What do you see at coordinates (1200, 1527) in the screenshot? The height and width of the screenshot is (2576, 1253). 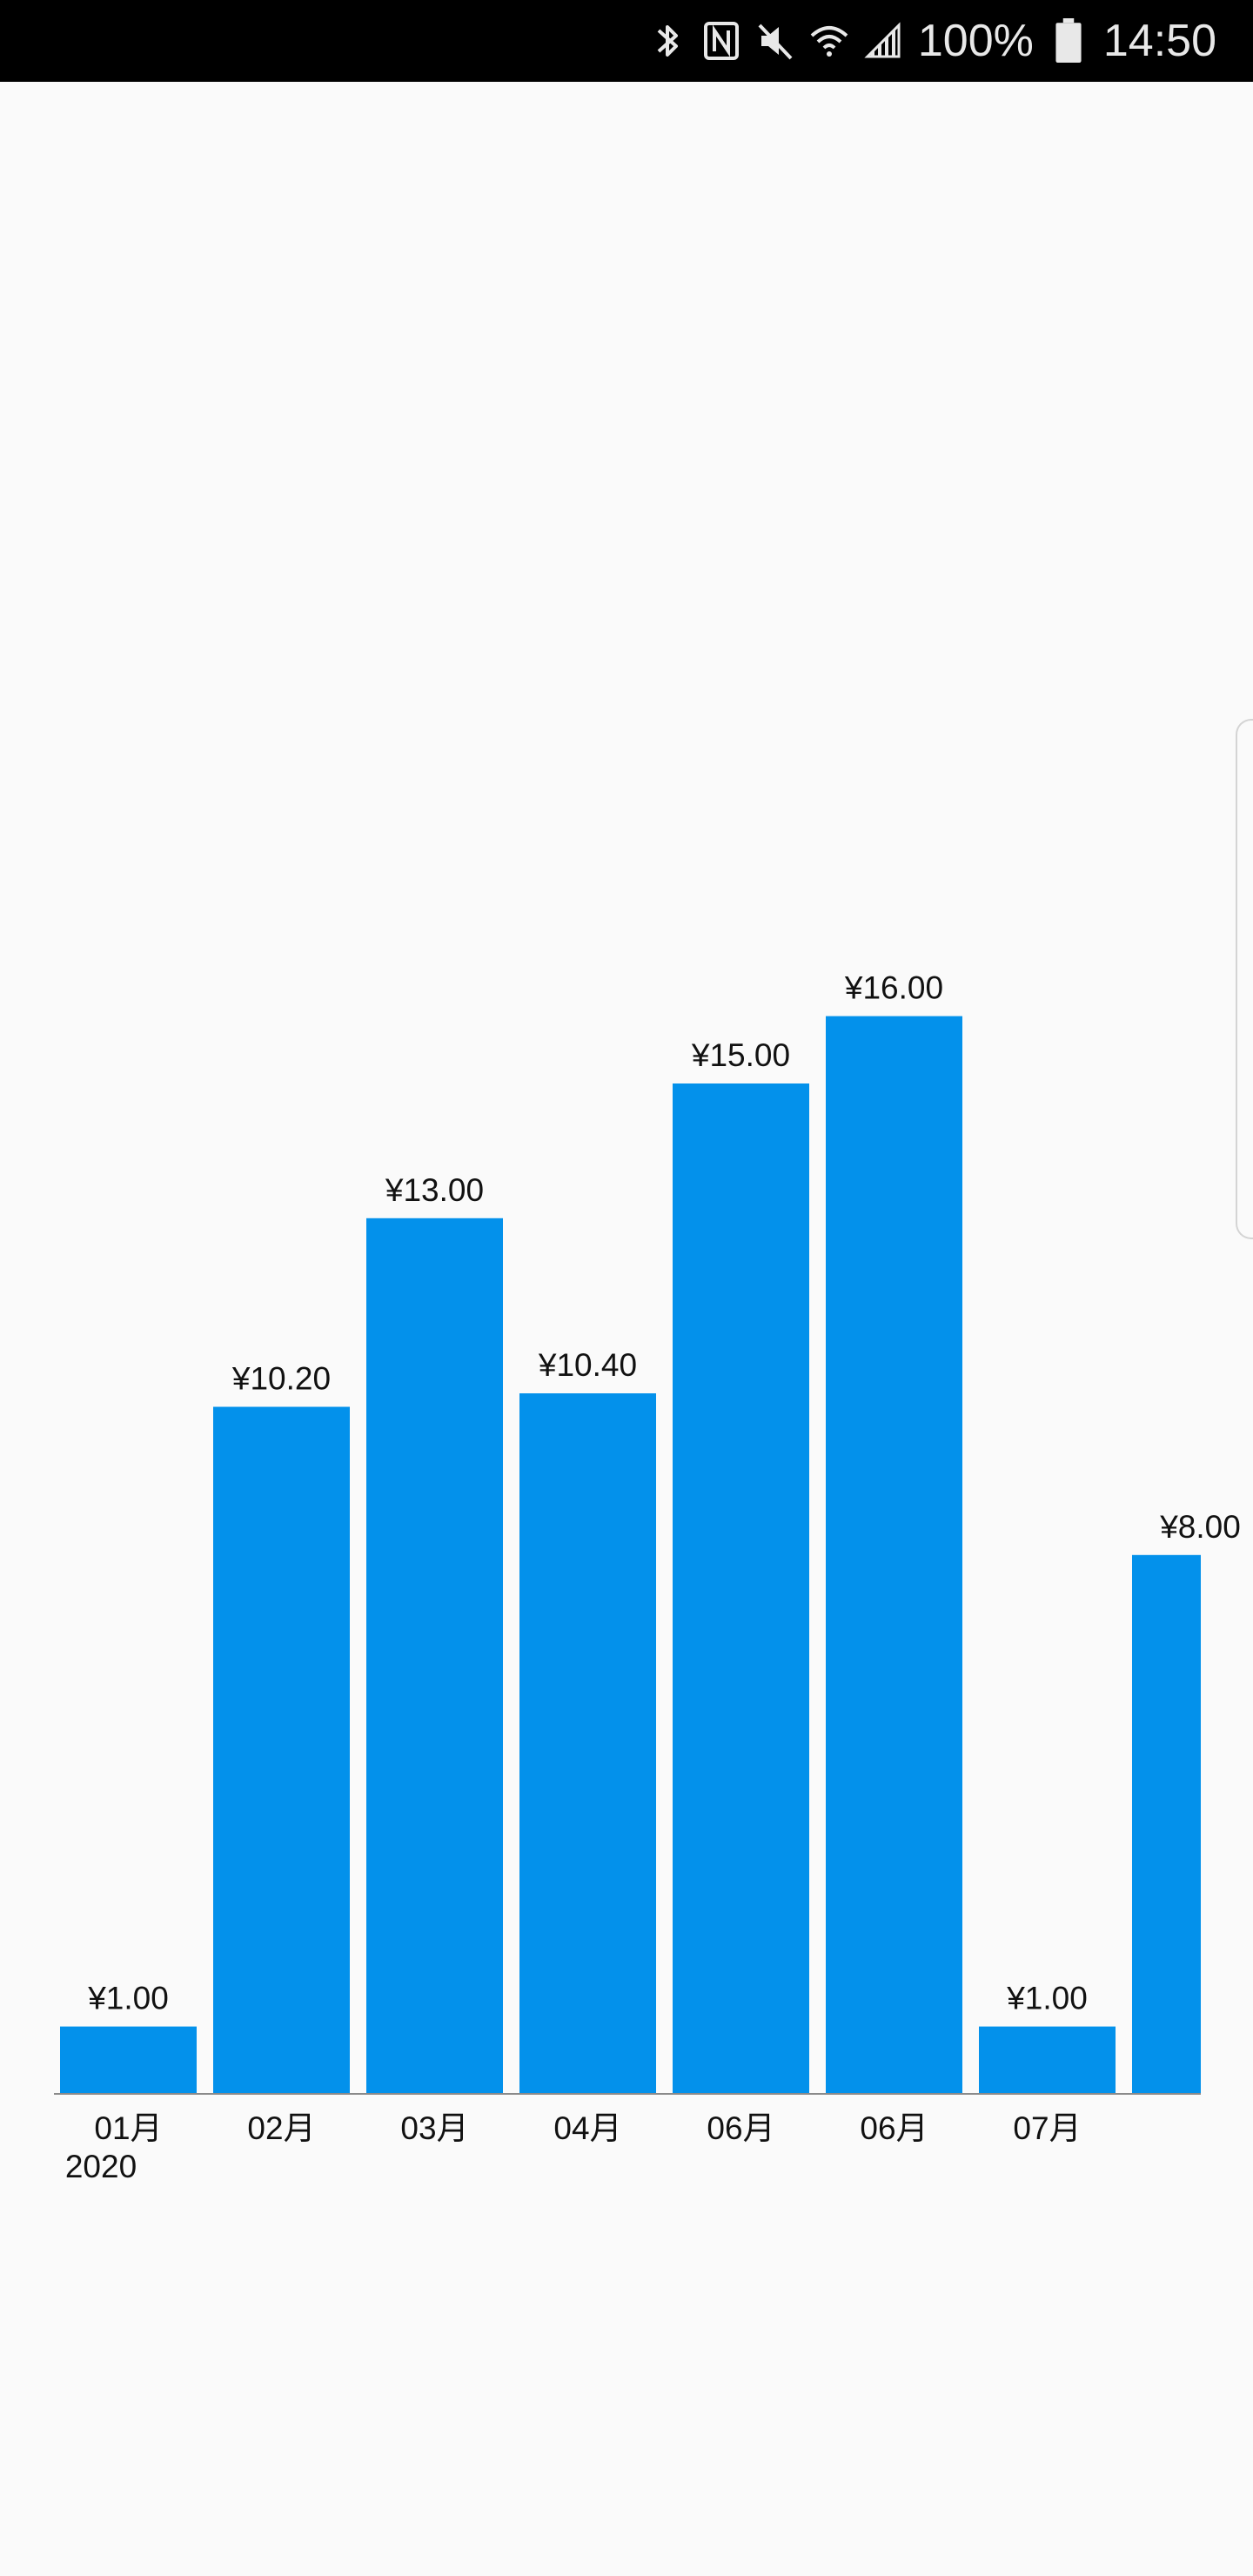 I see `bar-value-label-8: ¥8.00` at bounding box center [1200, 1527].